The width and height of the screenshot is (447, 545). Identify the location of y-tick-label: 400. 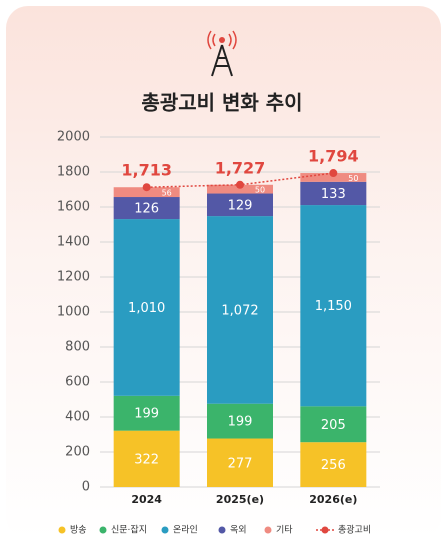
(77, 417).